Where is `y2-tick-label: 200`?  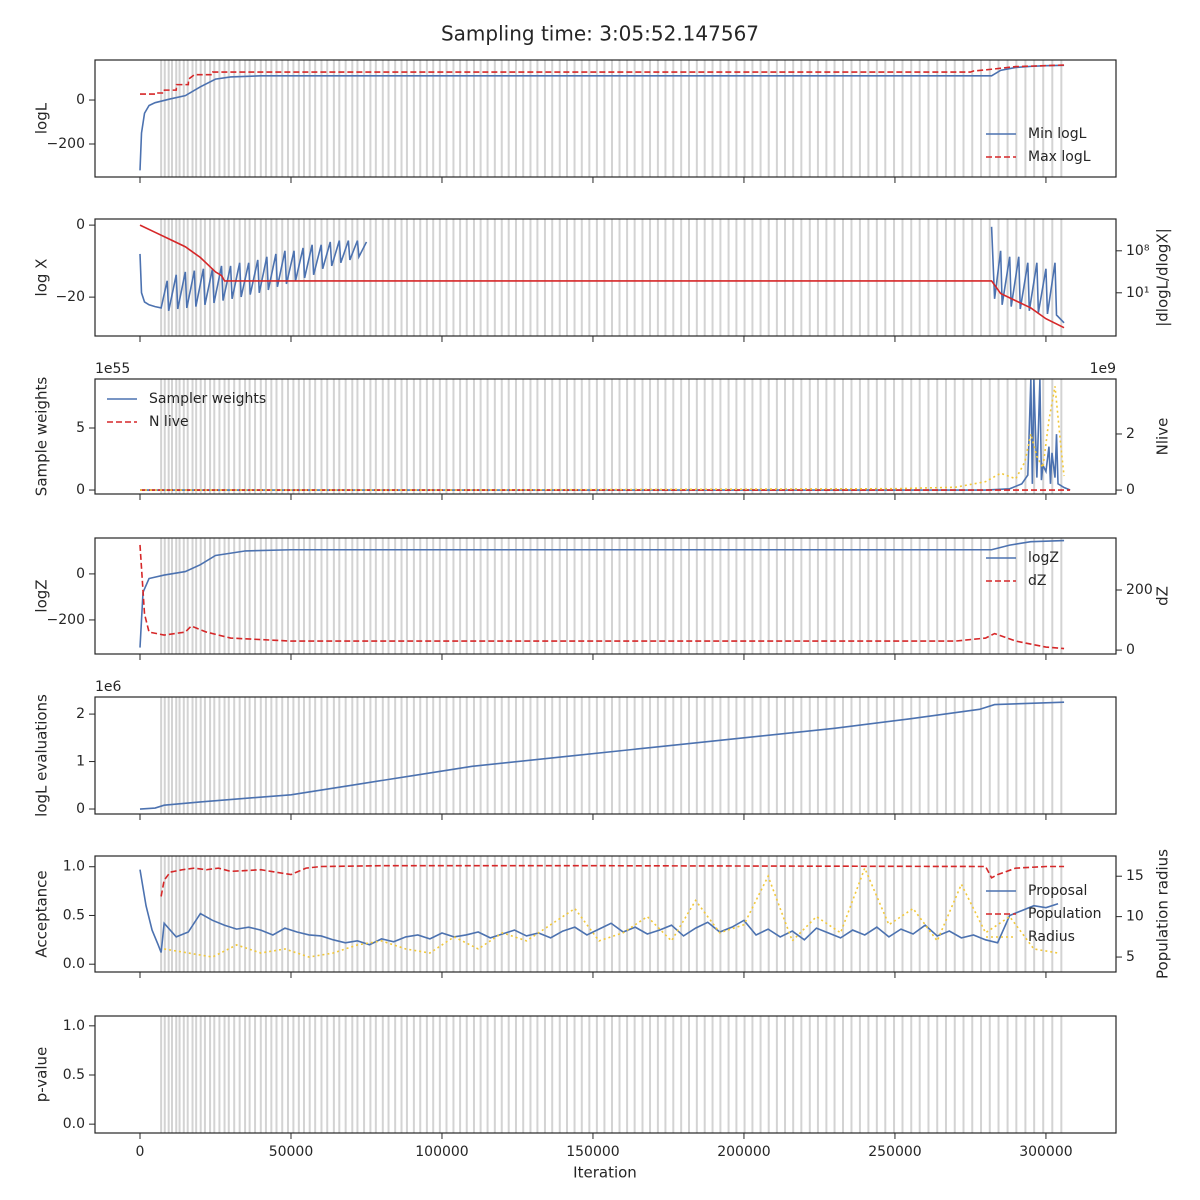
y2-tick-label: 200 is located at coordinates (1139, 590).